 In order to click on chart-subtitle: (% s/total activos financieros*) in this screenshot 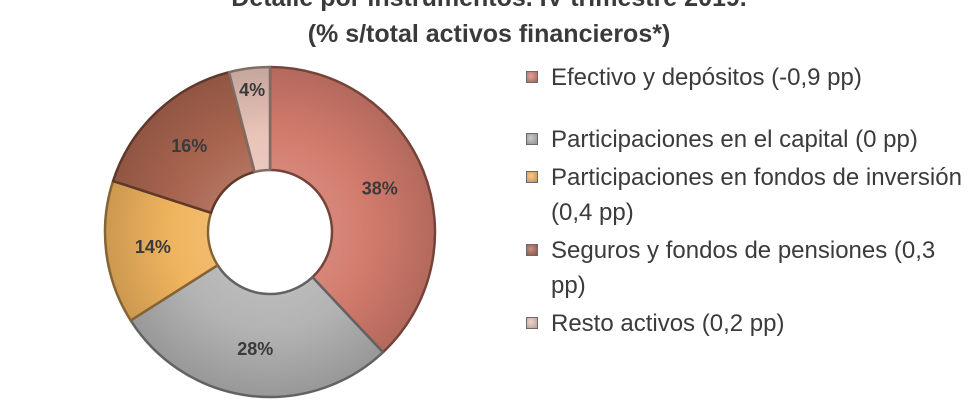, I will do `click(489, 34)`.